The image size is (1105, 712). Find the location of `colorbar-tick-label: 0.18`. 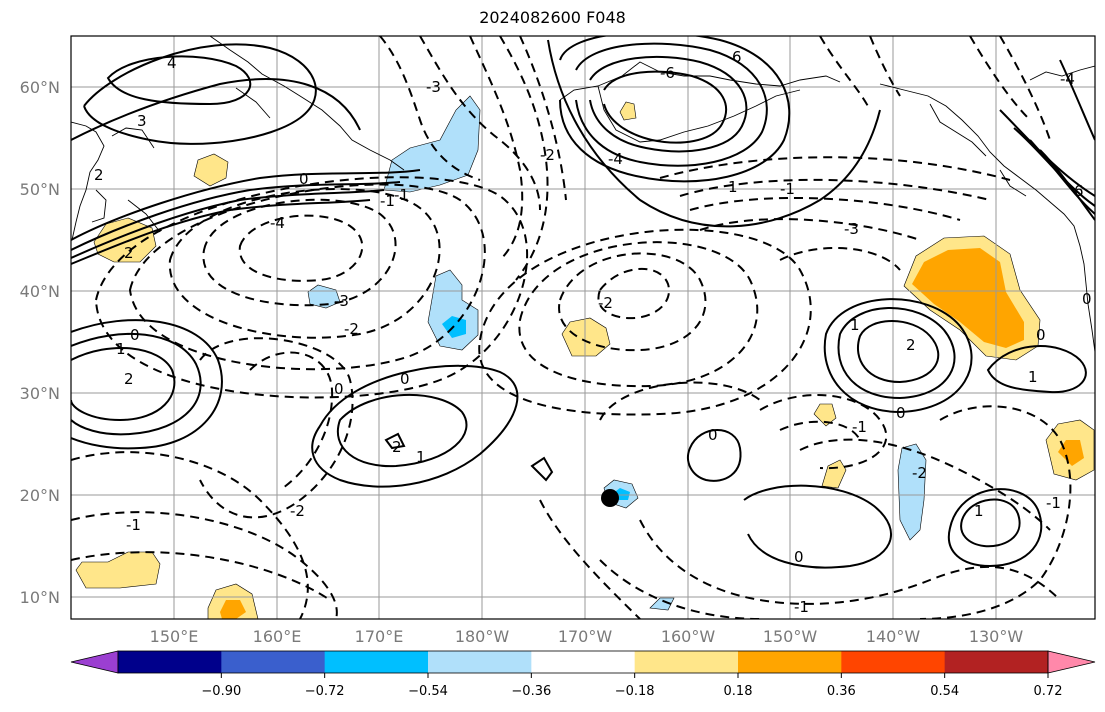

colorbar-tick-label: 0.18 is located at coordinates (738, 691).